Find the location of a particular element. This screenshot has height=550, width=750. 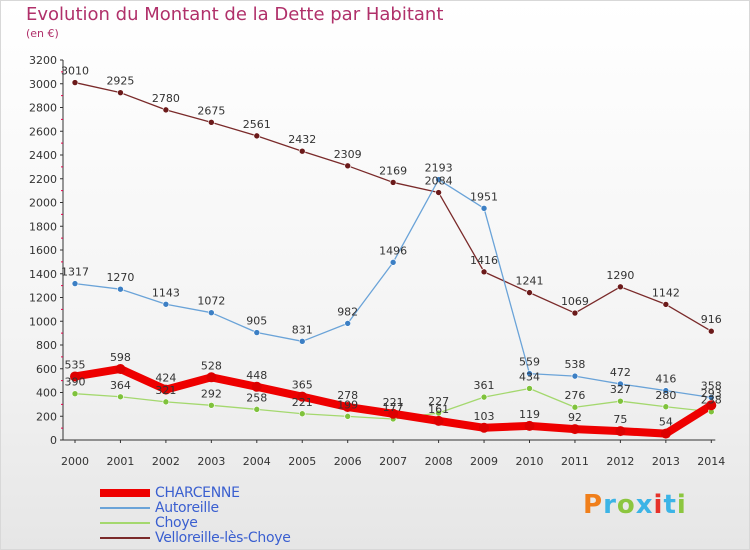

x-tick-label: 2010 is located at coordinates (530, 461).